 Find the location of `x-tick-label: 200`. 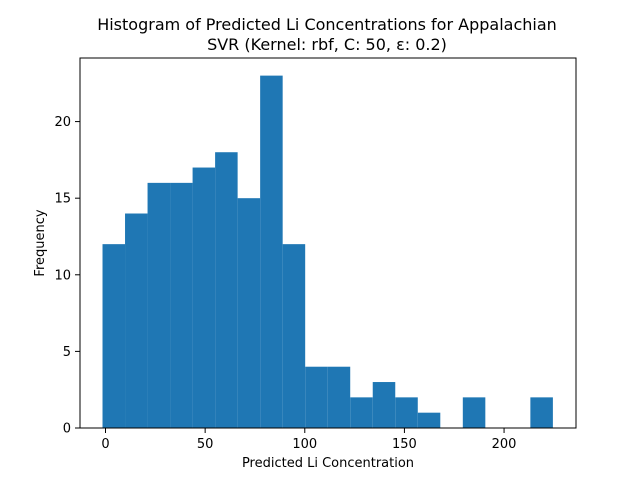

x-tick-label: 200 is located at coordinates (504, 444).